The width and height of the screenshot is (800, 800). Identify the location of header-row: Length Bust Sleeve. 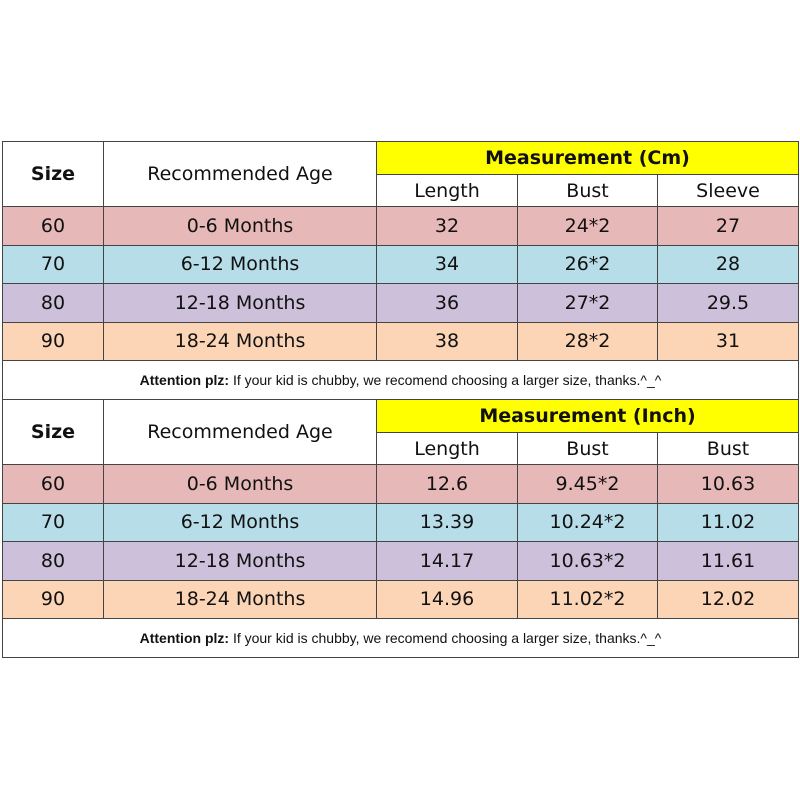
(401, 190).